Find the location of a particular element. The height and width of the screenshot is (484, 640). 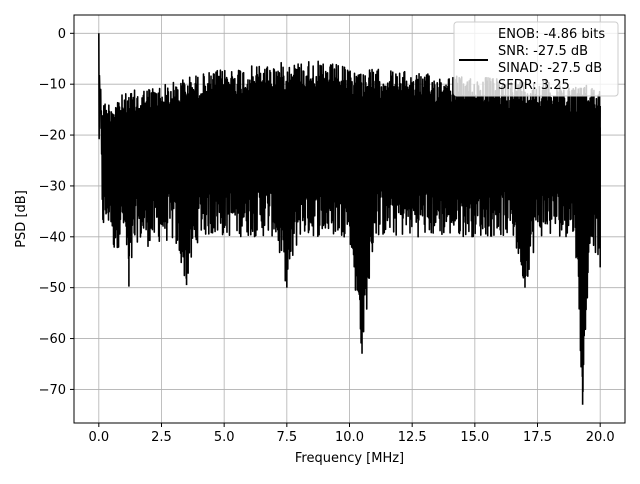

legend-entry-snr: SNR: -27.5 dB is located at coordinates (543, 51).